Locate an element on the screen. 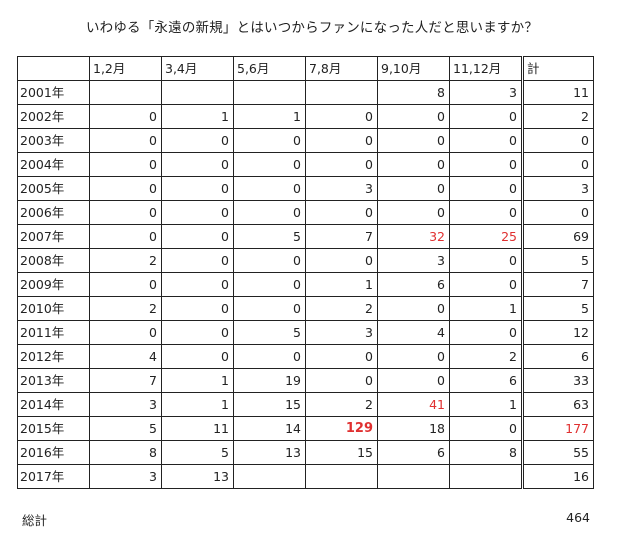 This screenshot has width=624, height=543. value-cell: 32 is located at coordinates (413, 236).